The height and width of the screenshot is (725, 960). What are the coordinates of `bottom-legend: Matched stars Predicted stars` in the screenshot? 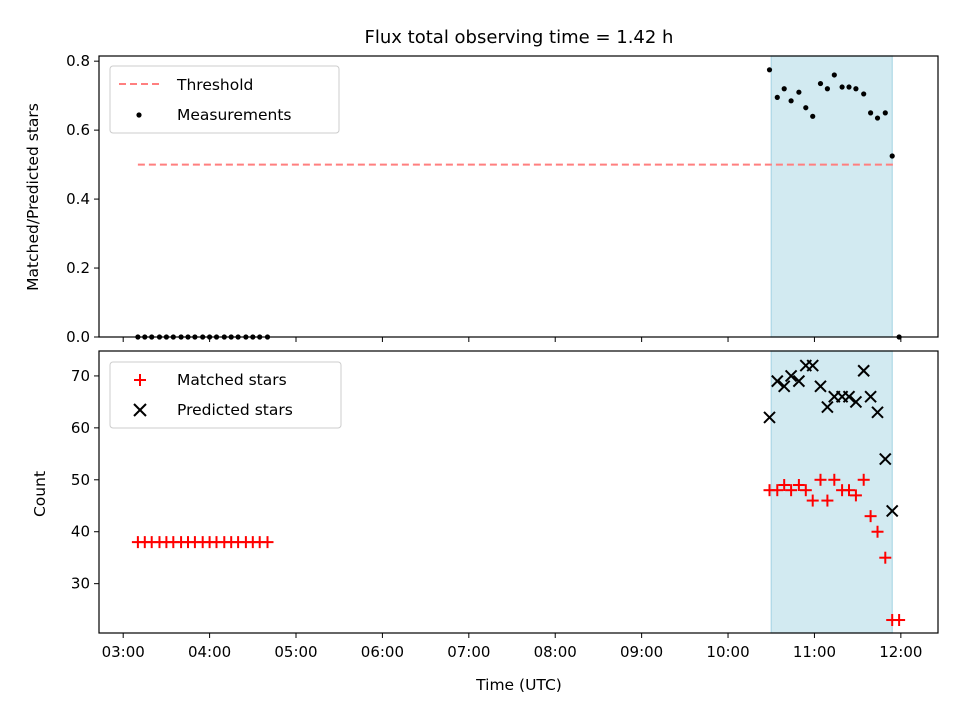 It's located at (225, 395).